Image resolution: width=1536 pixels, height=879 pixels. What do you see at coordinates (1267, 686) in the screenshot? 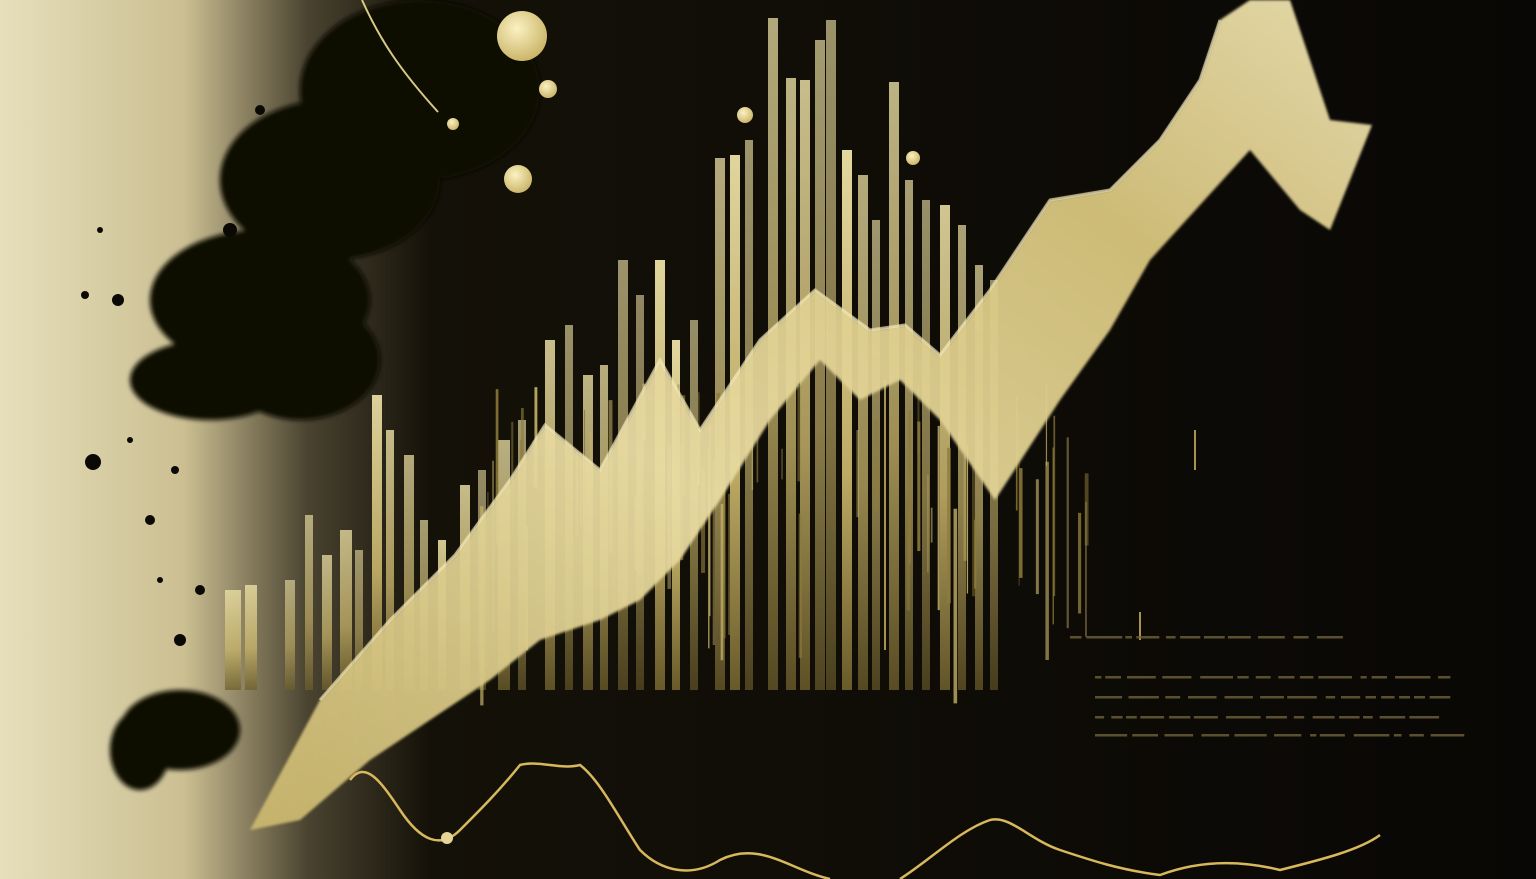
I see `faint-text-lines` at bounding box center [1267, 686].